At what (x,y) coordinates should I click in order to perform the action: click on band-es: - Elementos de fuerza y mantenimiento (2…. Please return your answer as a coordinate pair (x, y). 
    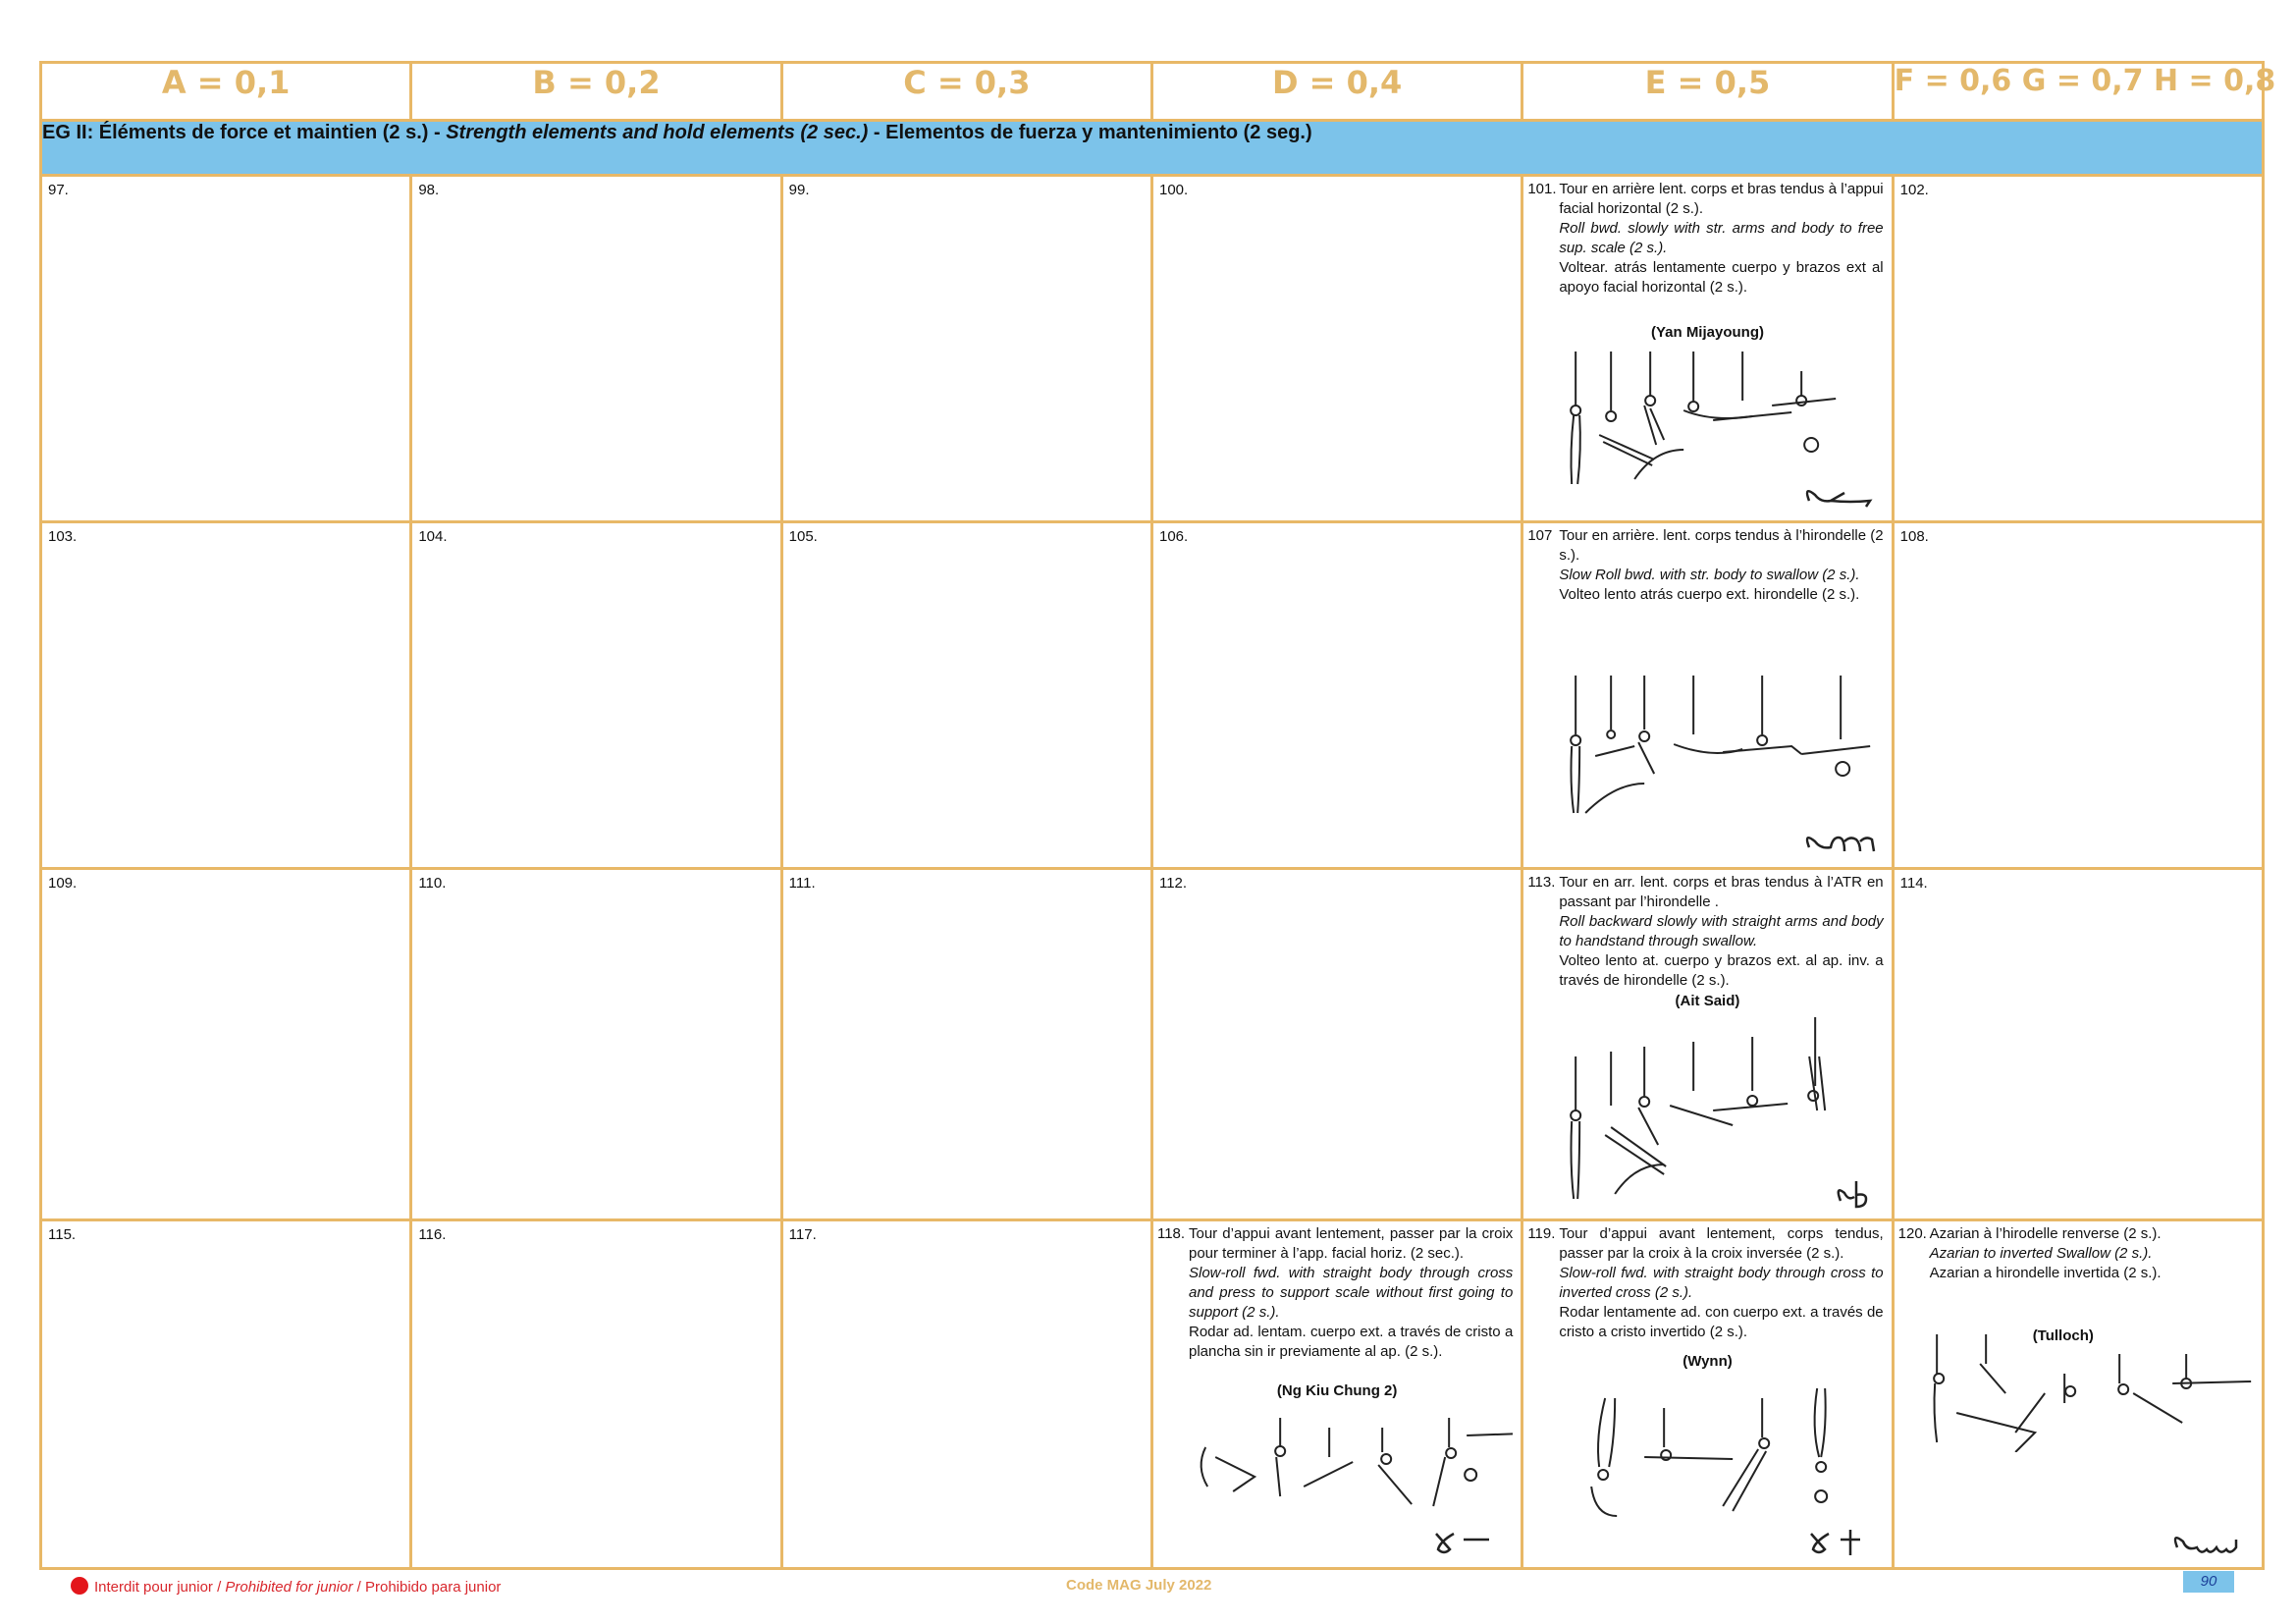
    Looking at the image, I should click on (1090, 132).